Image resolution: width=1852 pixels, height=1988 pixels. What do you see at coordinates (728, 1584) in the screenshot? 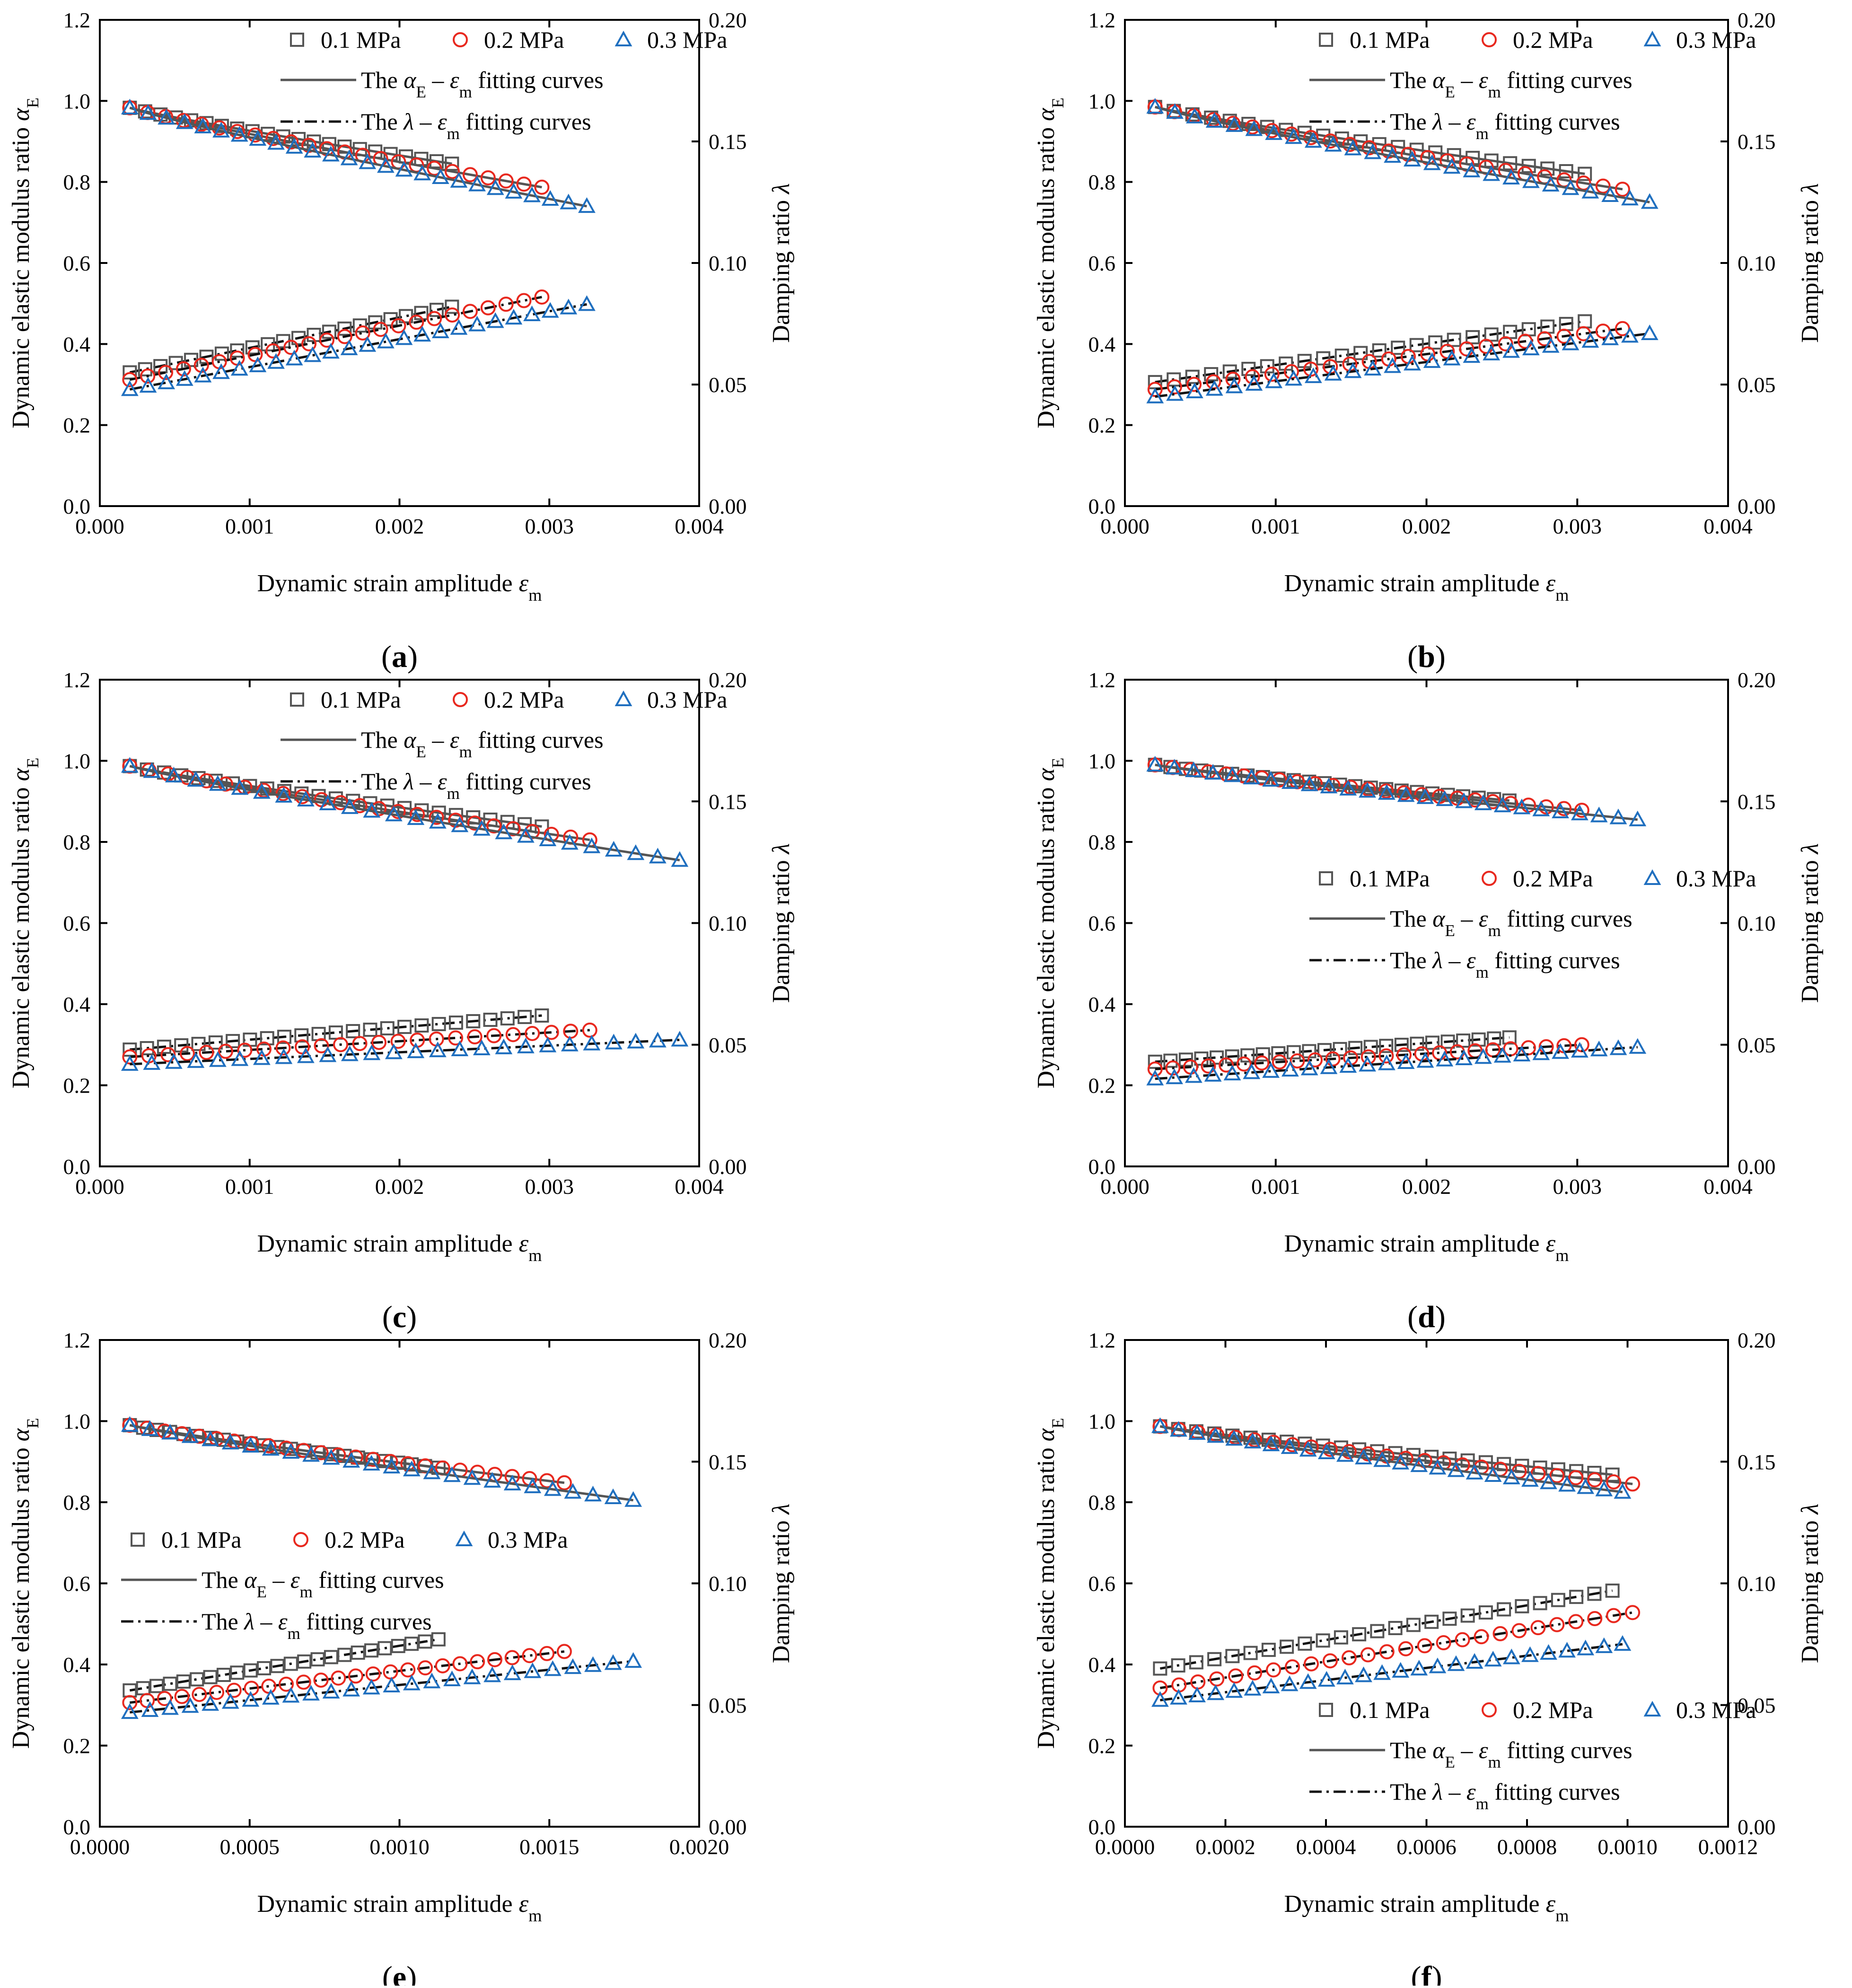
I see `y2-tick-label: 0.10` at bounding box center [728, 1584].